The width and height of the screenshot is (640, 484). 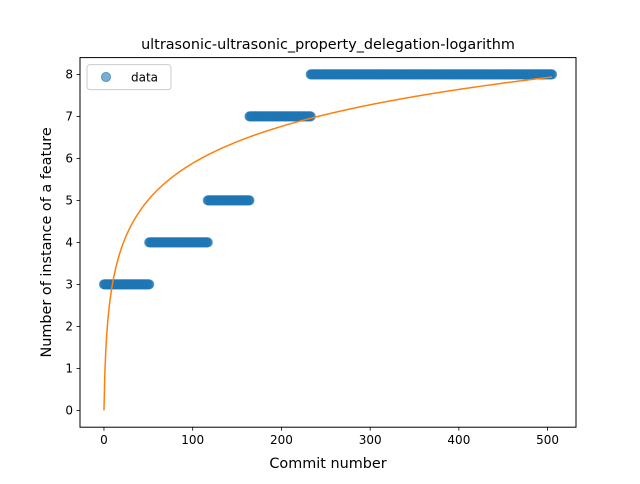 I want to click on y-tick-label: 5, so click(x=69, y=201).